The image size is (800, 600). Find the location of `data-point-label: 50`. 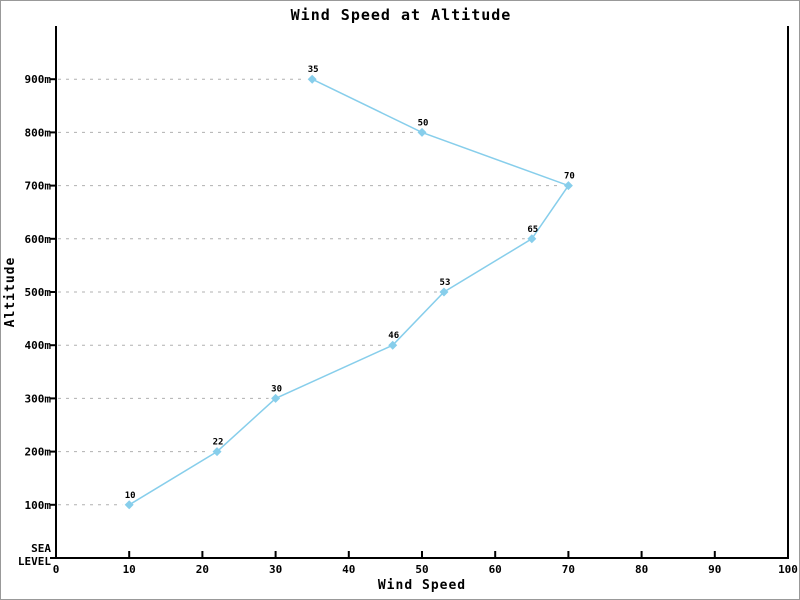

data-point-label: 50 is located at coordinates (423, 123).